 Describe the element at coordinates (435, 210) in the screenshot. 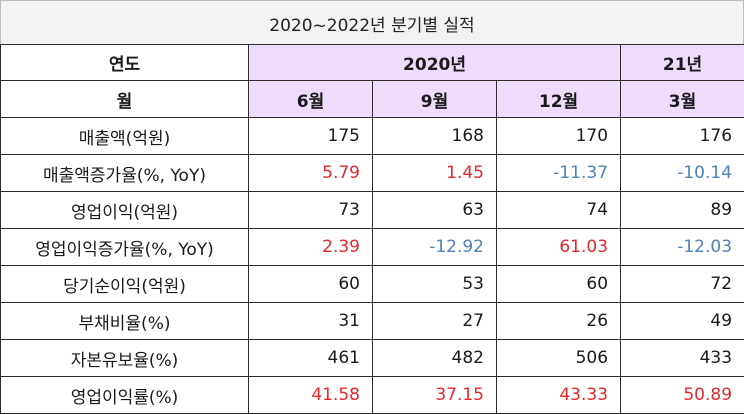

I see `value-cell: 63` at that location.